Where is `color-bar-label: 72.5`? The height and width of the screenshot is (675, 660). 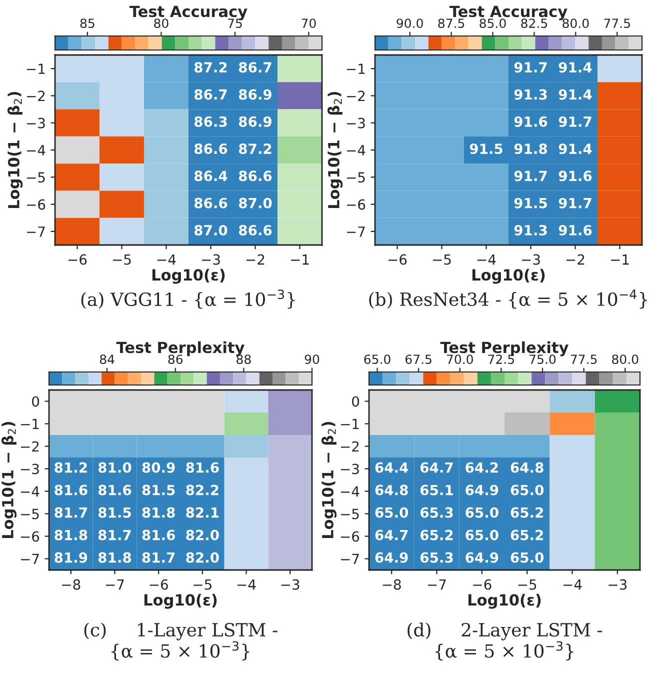 color-bar-label: 72.5 is located at coordinates (501, 359).